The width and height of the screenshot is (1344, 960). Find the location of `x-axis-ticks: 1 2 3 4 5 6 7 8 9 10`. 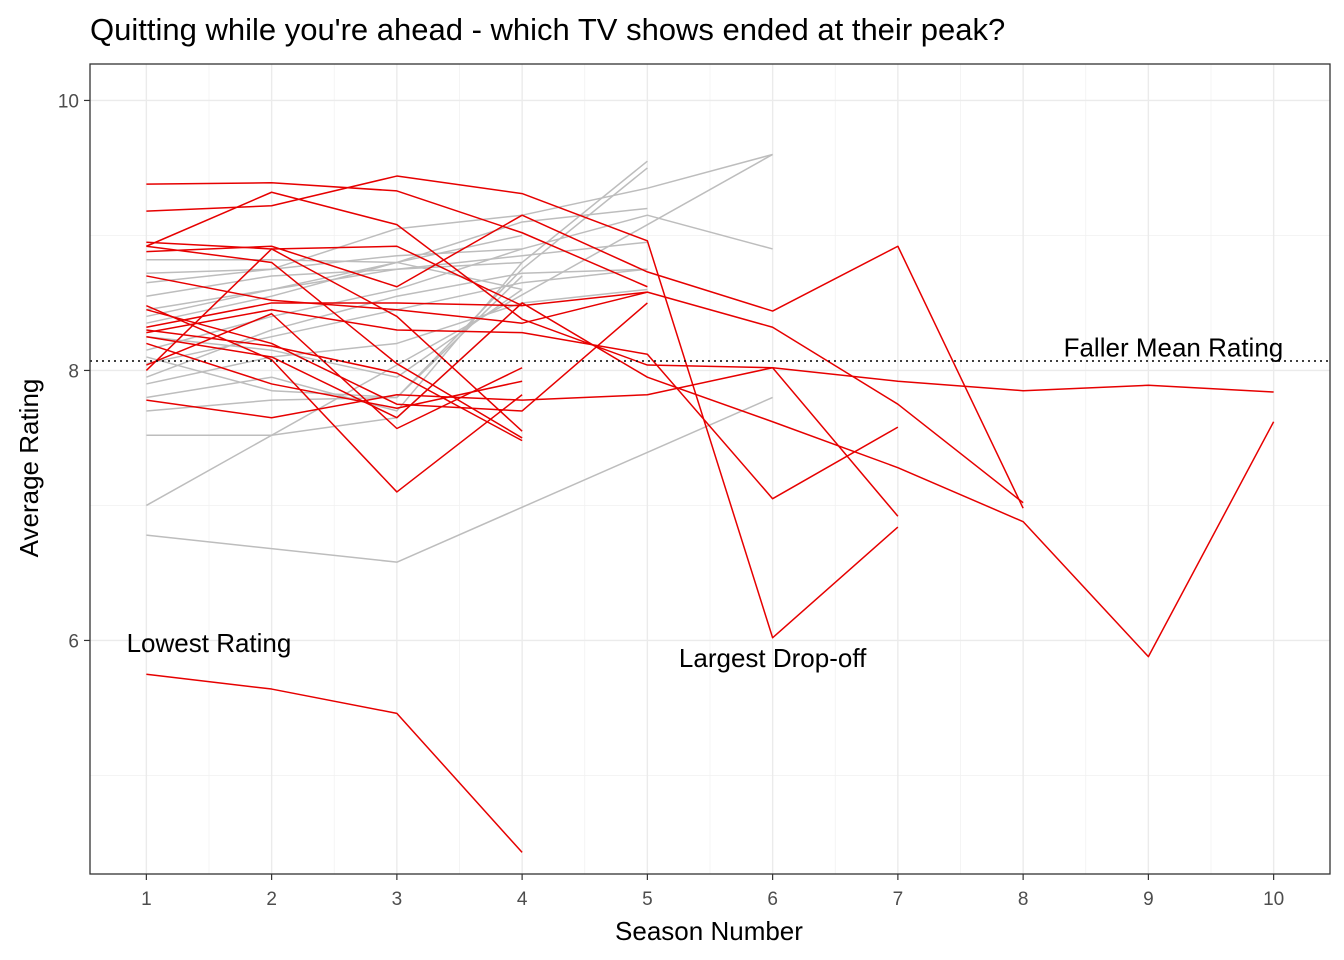

x-axis-ticks: 1 2 3 4 5 6 7 8 9 10 is located at coordinates (712, 892).